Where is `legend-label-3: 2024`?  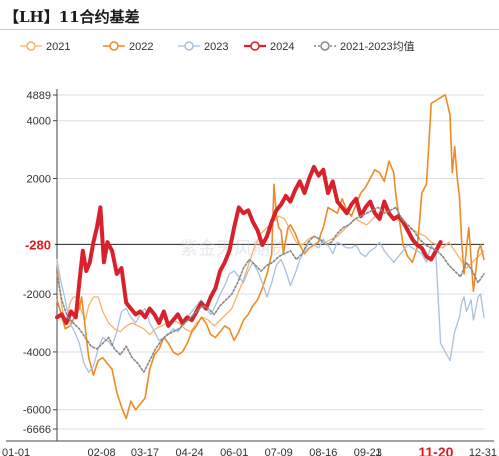
legend-label-3: 2024 is located at coordinates (282, 47).